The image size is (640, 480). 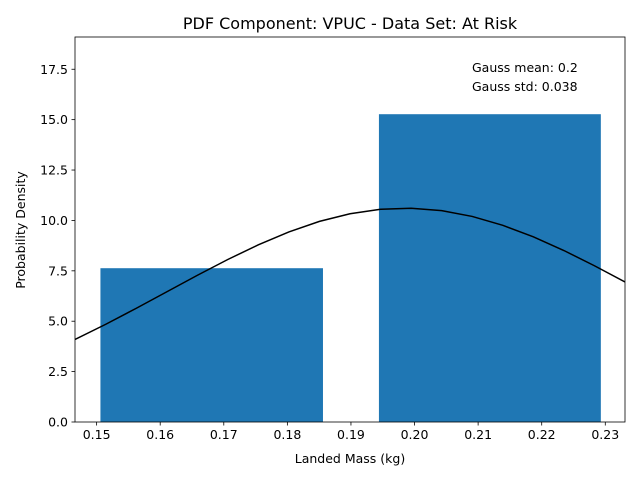 What do you see at coordinates (58, 270) in the screenshot?
I see `y-tick-label: 7.5` at bounding box center [58, 270].